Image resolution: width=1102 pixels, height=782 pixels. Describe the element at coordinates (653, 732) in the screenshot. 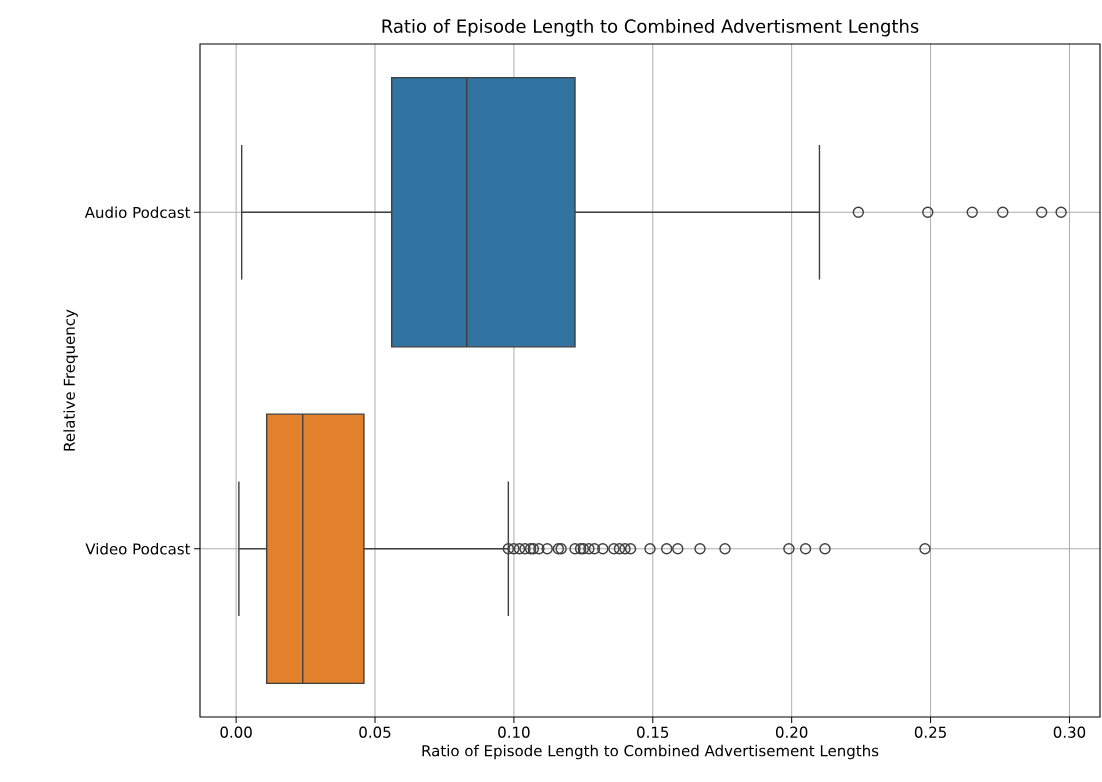

I see `x-tick-label: 0.15` at that location.